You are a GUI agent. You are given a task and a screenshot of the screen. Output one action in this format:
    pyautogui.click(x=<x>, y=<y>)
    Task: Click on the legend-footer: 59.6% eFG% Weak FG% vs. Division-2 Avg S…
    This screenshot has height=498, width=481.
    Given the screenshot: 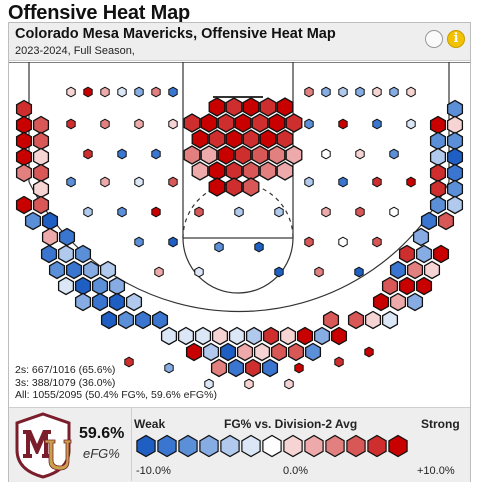 What is the action you would take?
    pyautogui.click(x=239, y=444)
    